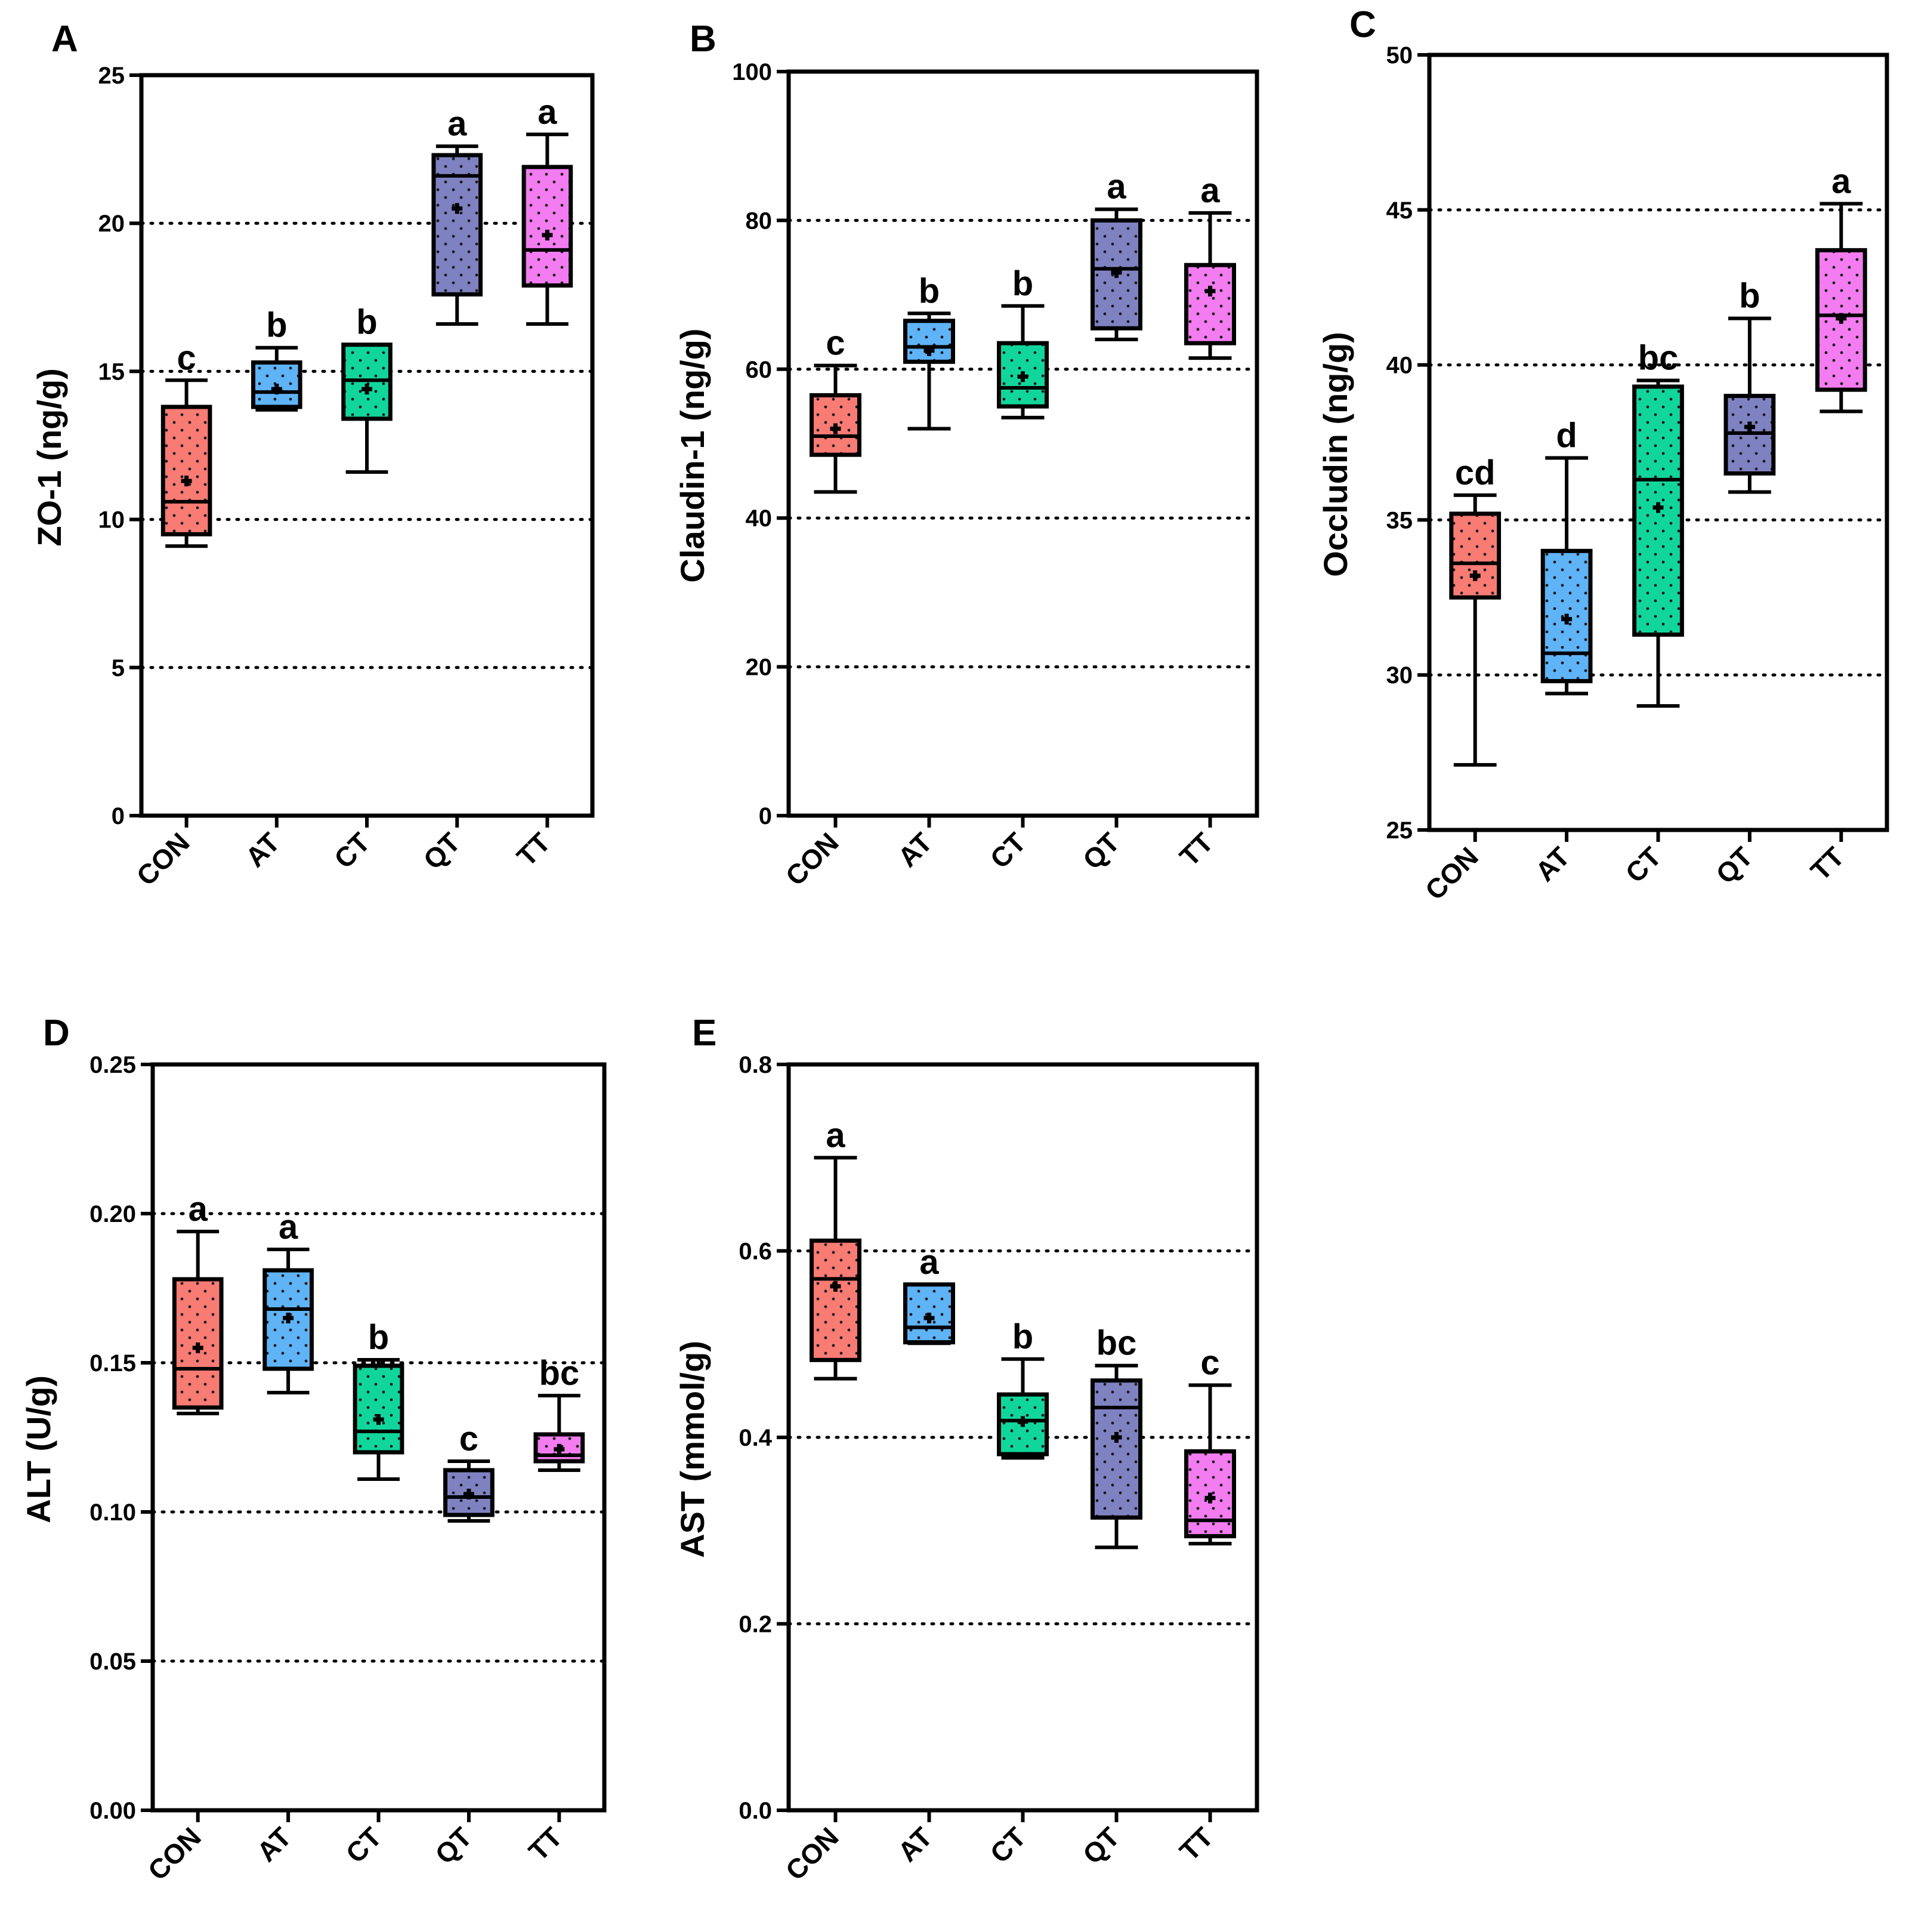  What do you see at coordinates (186, 357) in the screenshot?
I see `significance-label: c` at bounding box center [186, 357].